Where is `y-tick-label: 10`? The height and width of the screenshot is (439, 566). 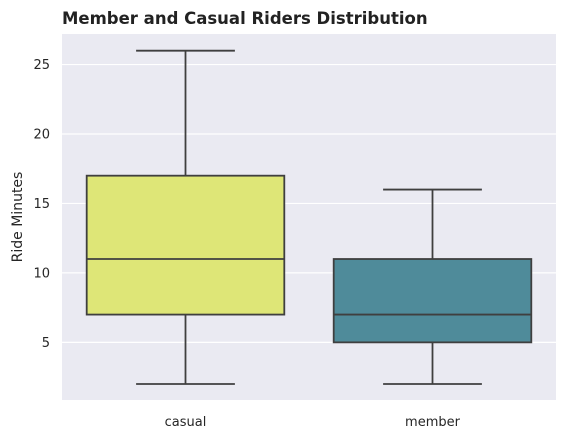 y-tick-label: 10 is located at coordinates (41, 273).